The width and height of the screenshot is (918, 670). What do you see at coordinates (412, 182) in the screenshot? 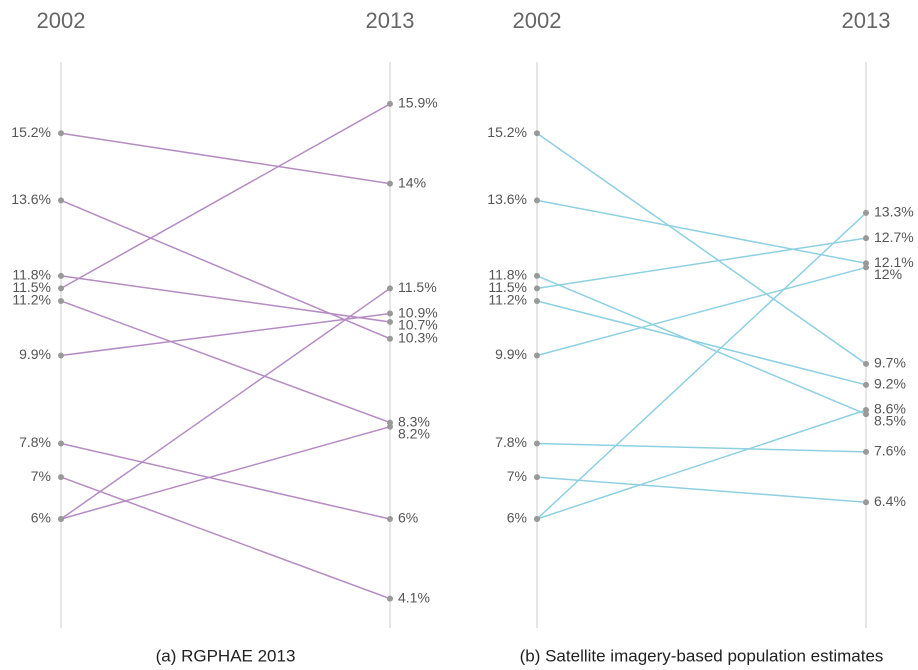
I see `value-label: 14%` at bounding box center [412, 182].